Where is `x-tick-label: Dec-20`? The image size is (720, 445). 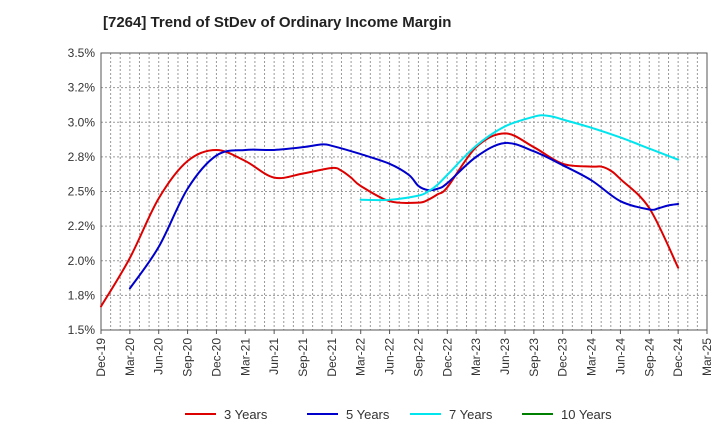 x-tick-label: Dec-20 is located at coordinates (216, 357).